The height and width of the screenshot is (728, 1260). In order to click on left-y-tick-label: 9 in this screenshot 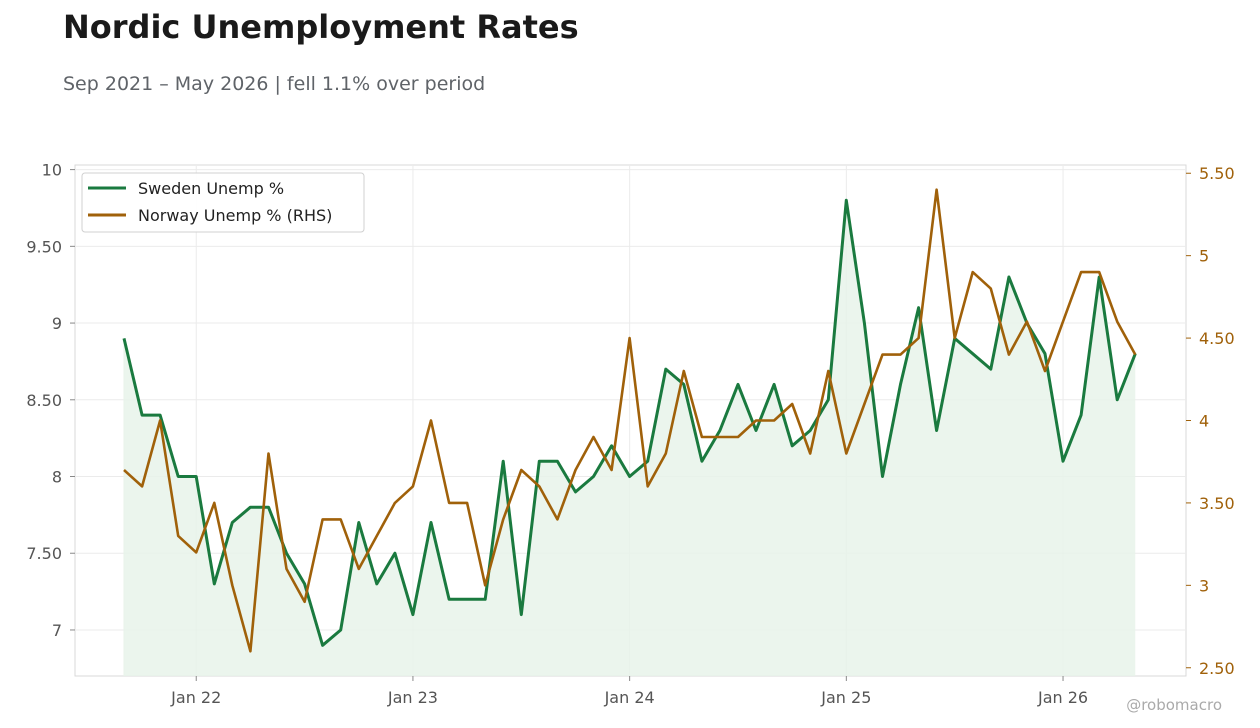, I will do `click(57, 323)`.